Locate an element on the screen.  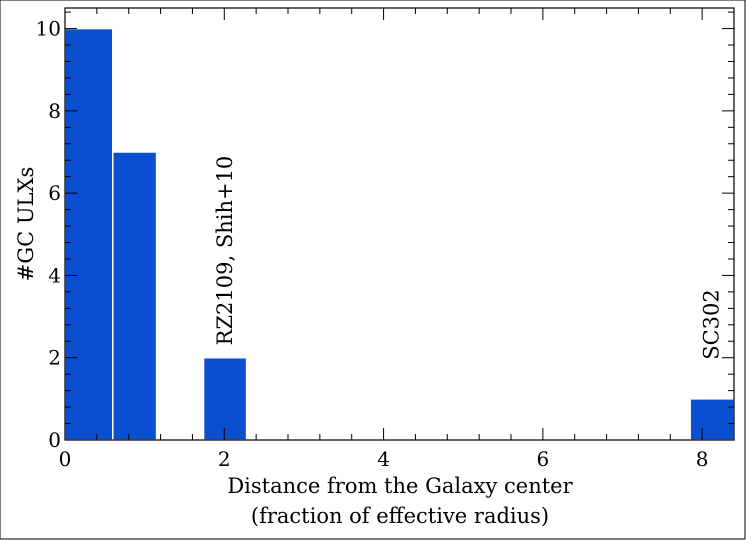
annotation-1: SC302 is located at coordinates (712, 324).